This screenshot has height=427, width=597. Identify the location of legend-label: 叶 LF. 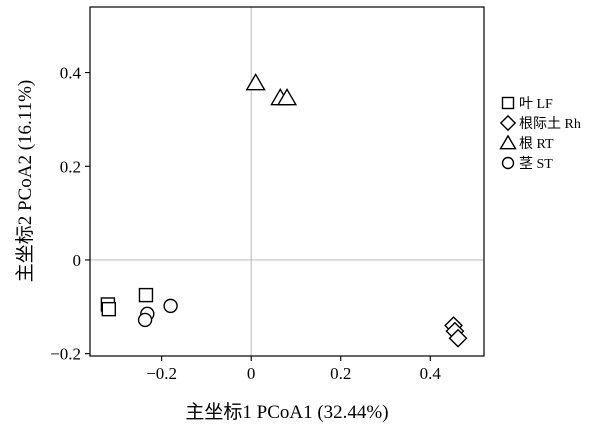
(536, 104).